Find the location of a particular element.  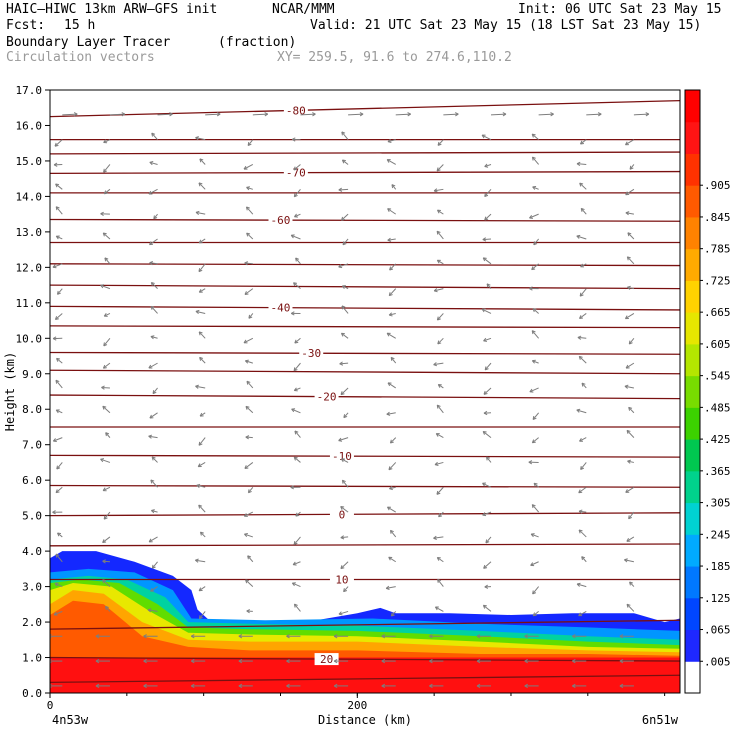

contour-label-bg is located at coordinates (295, 172).